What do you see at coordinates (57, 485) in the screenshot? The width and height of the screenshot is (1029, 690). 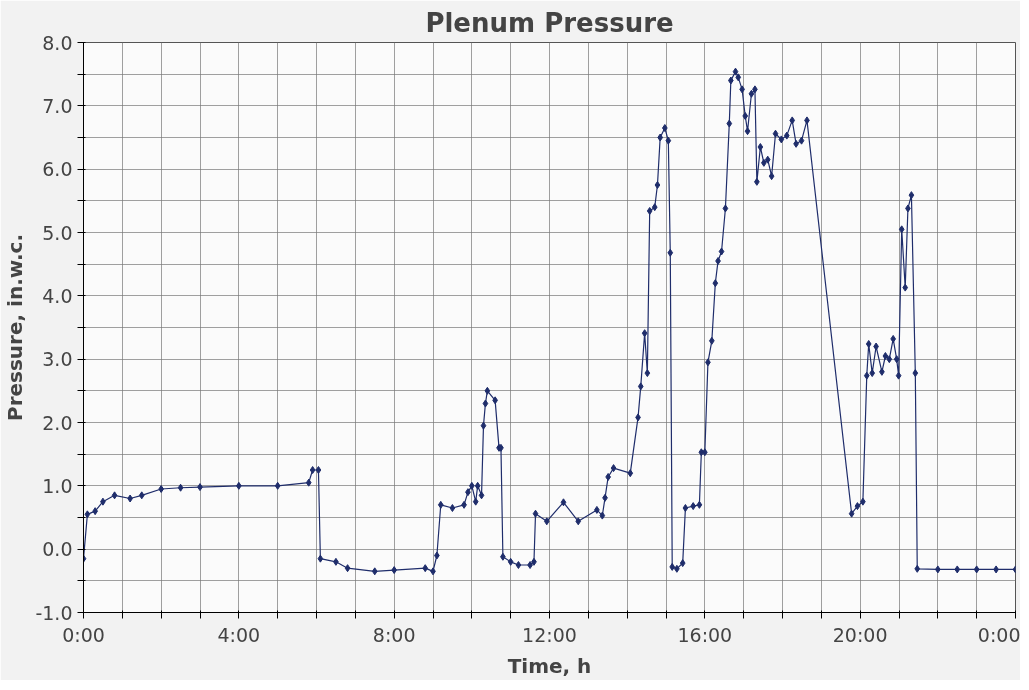 I see `y-tick-label: 1.0` at bounding box center [57, 485].